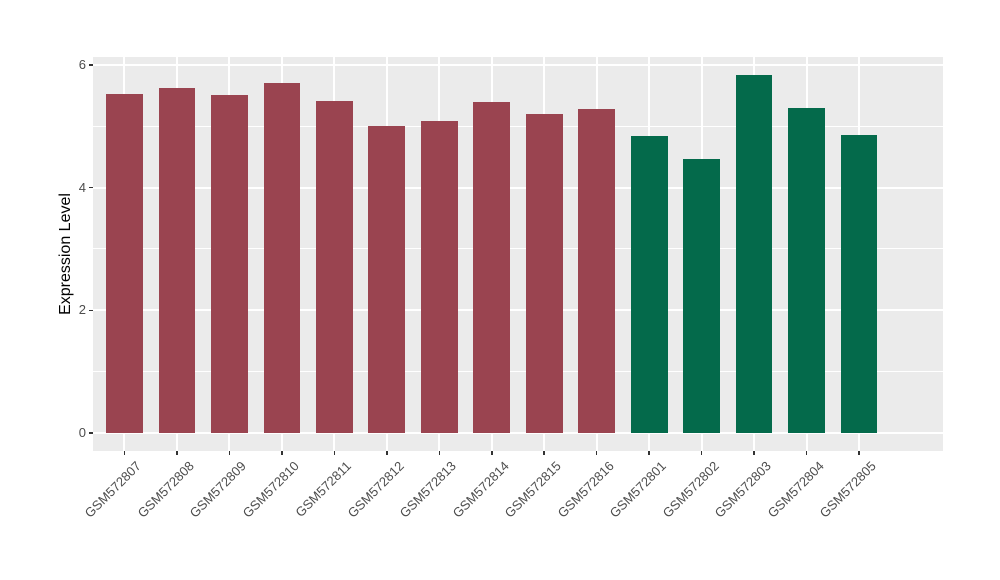 The image size is (1000, 580). What do you see at coordinates (492, 453) in the screenshot?
I see `x-tick-mark-GSM572814` at bounding box center [492, 453].